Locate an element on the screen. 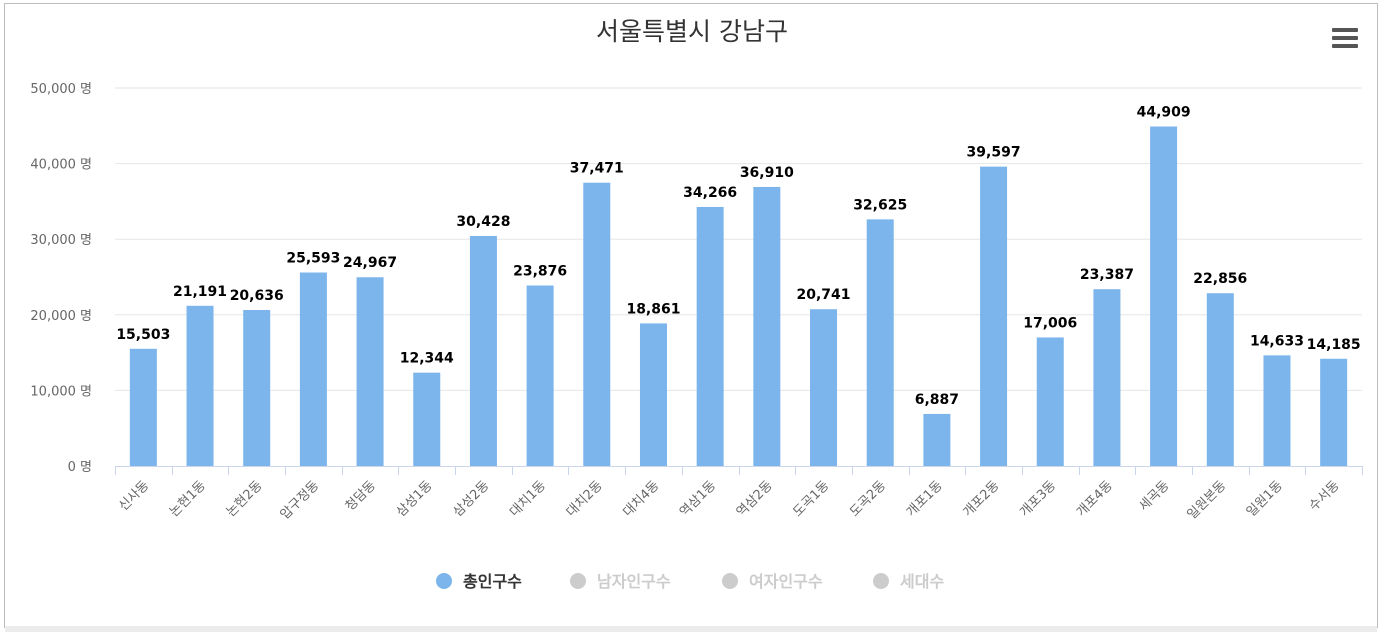 Image resolution: width=1384 pixels, height=634 pixels. legend-item: 총인구수 is located at coordinates (479, 581).